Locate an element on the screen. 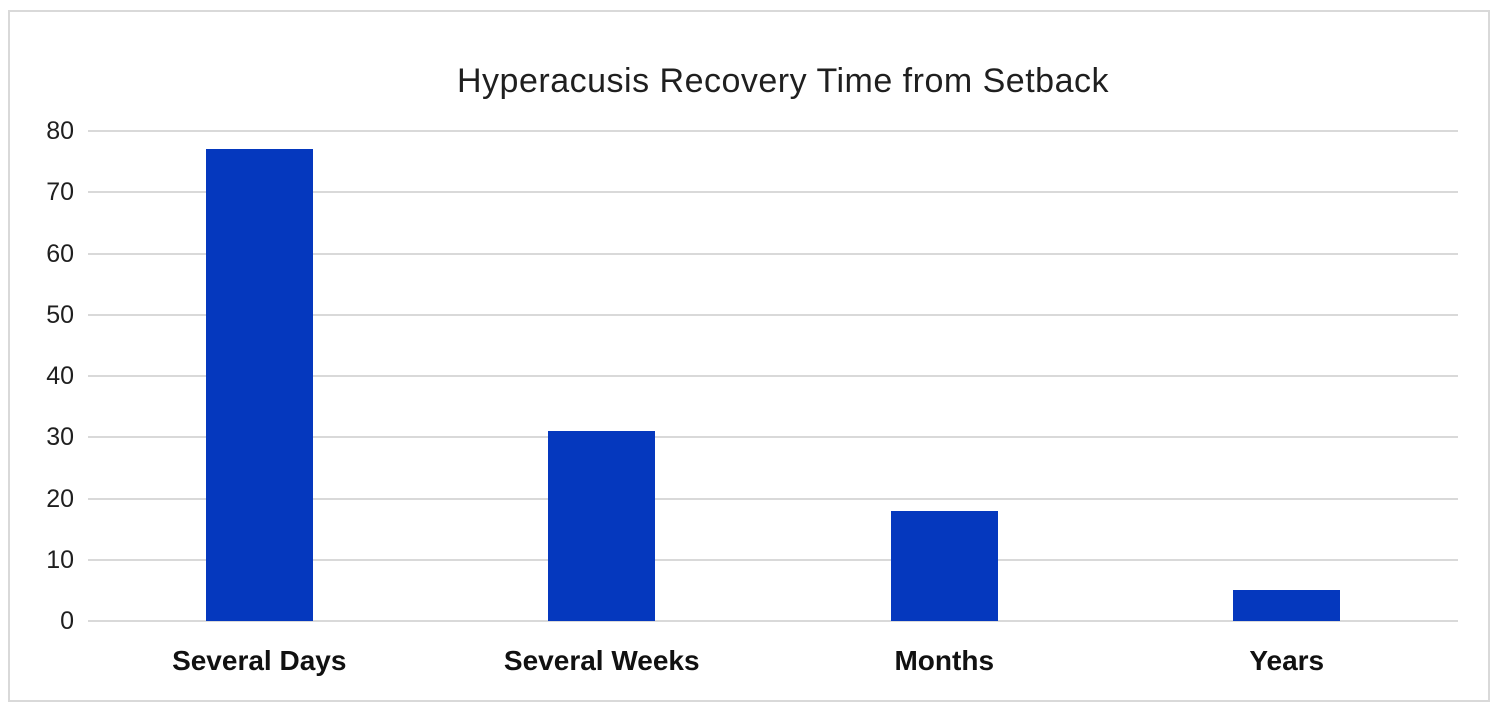 This screenshot has height=715, width=1500. y-tick-label: 40 is located at coordinates (60, 376).